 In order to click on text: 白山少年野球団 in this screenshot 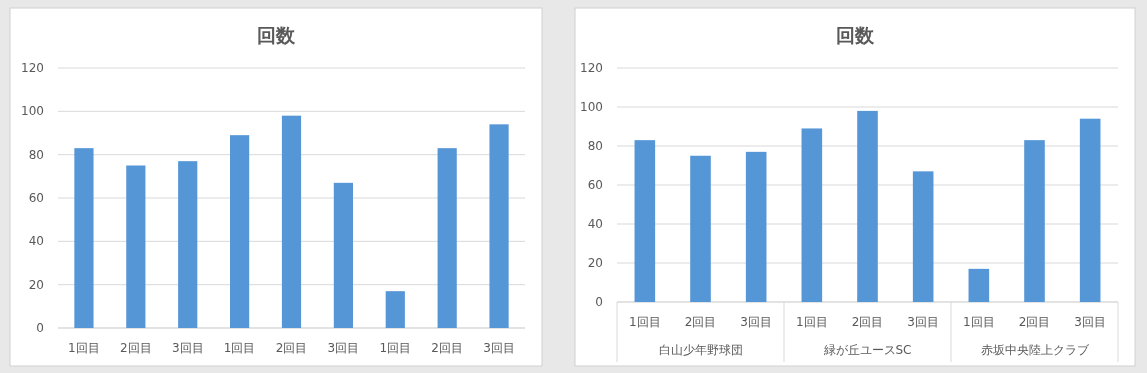, I will do `click(700, 350)`.